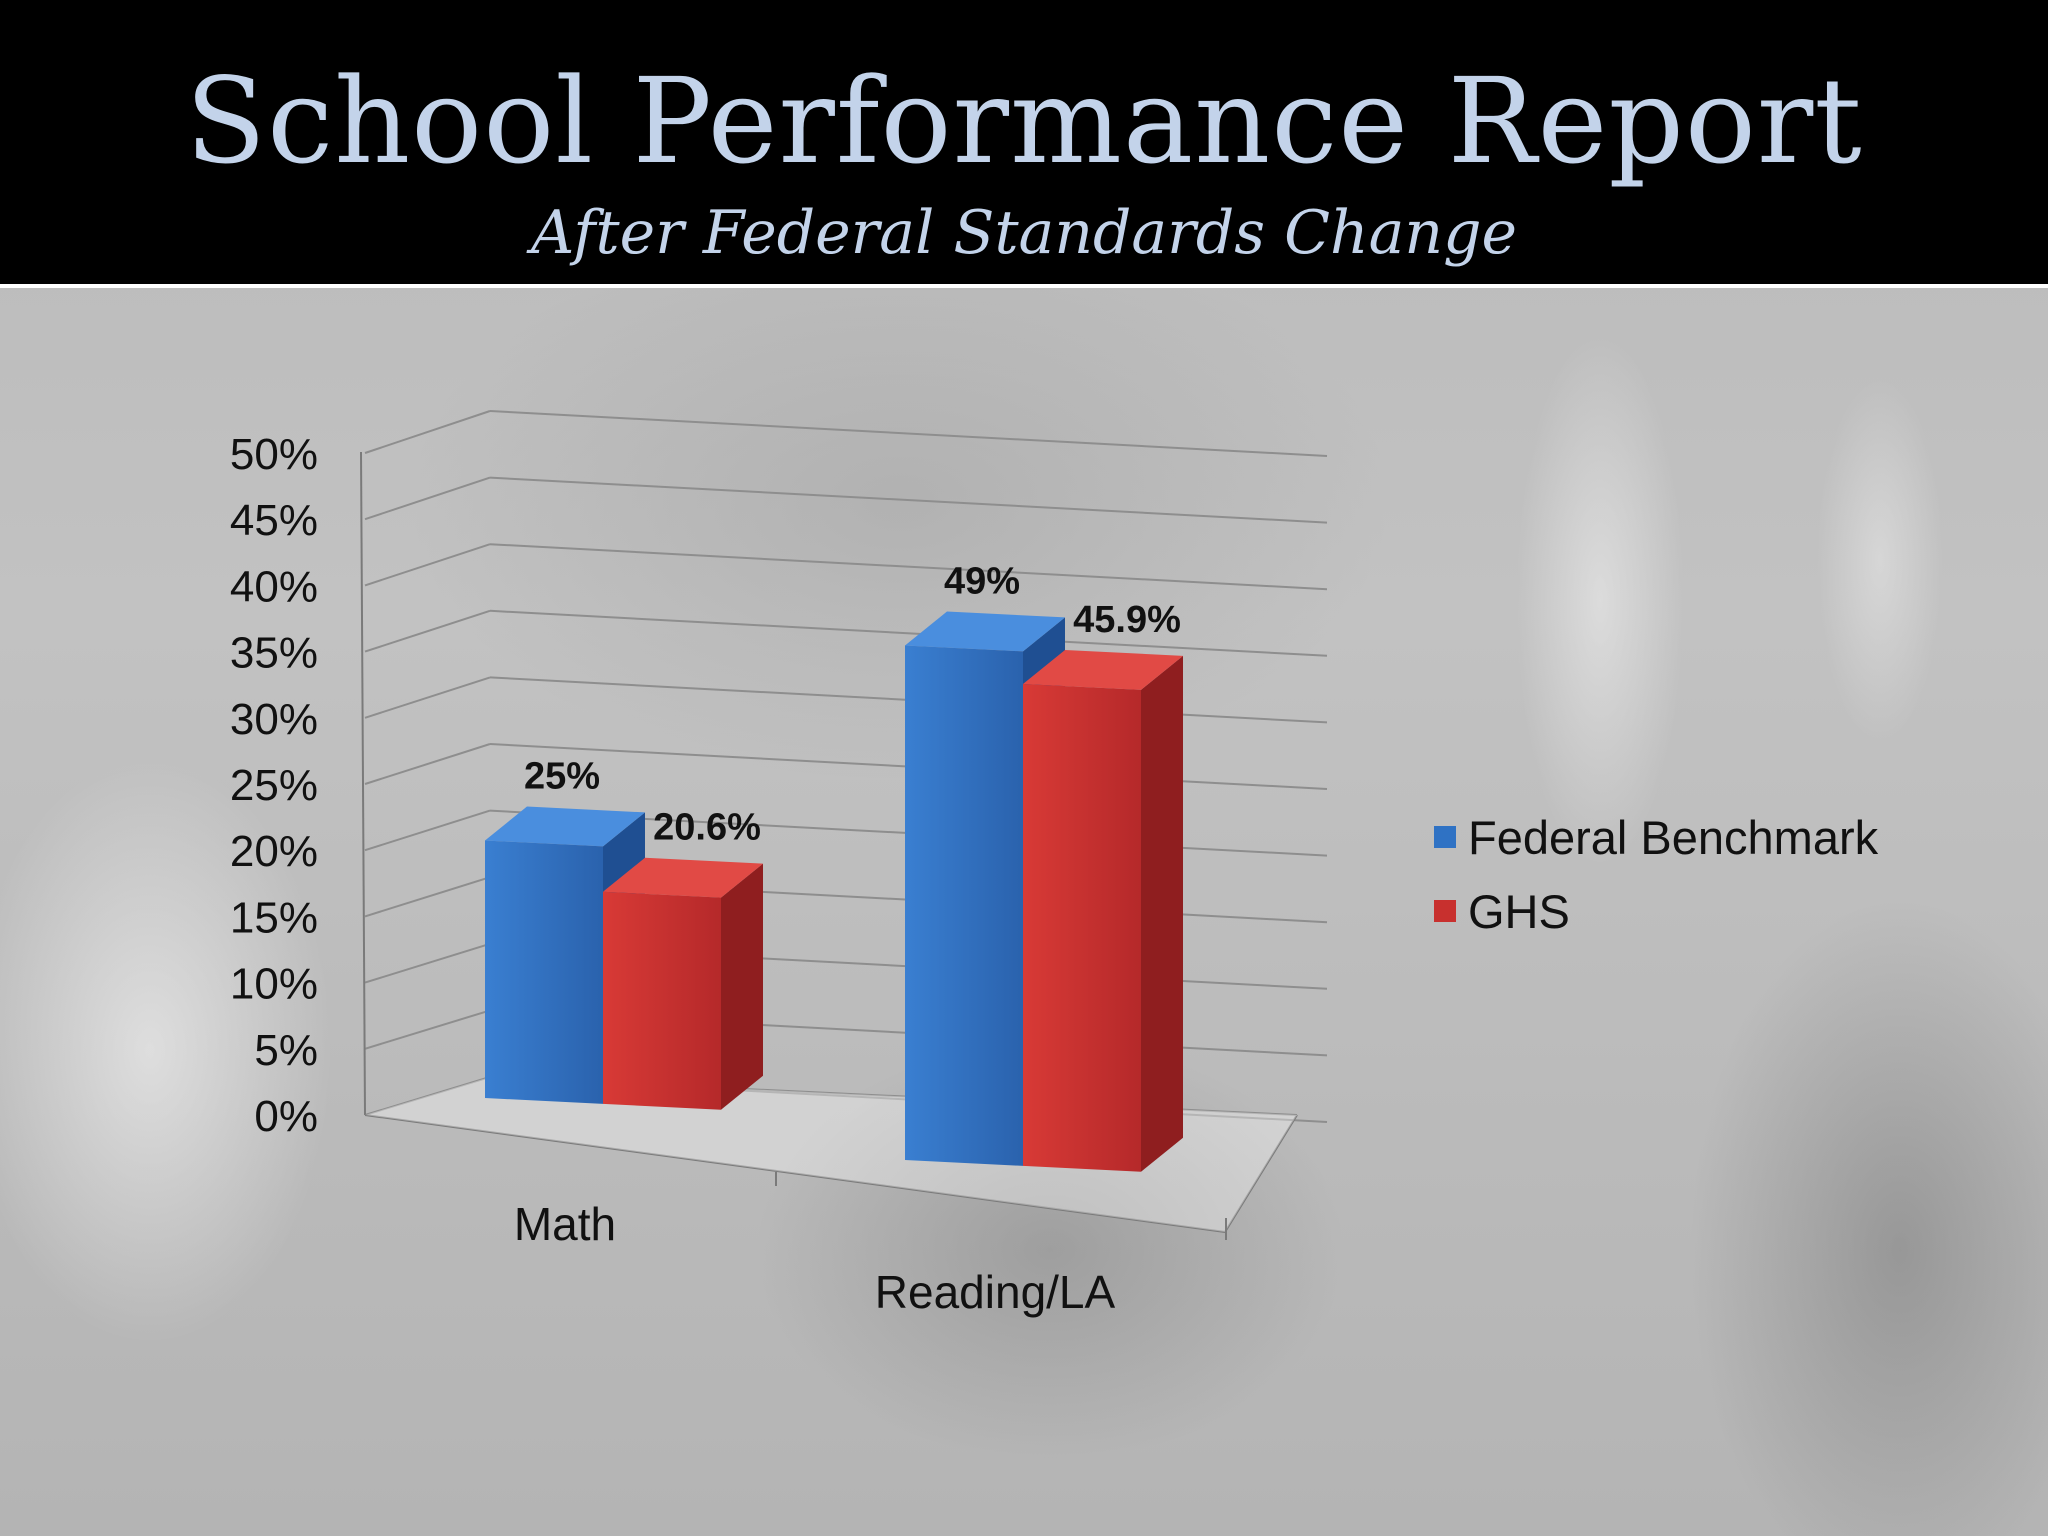 This screenshot has height=1536, width=2048. I want to click on legend-item-ghs: GHS, so click(1656, 911).